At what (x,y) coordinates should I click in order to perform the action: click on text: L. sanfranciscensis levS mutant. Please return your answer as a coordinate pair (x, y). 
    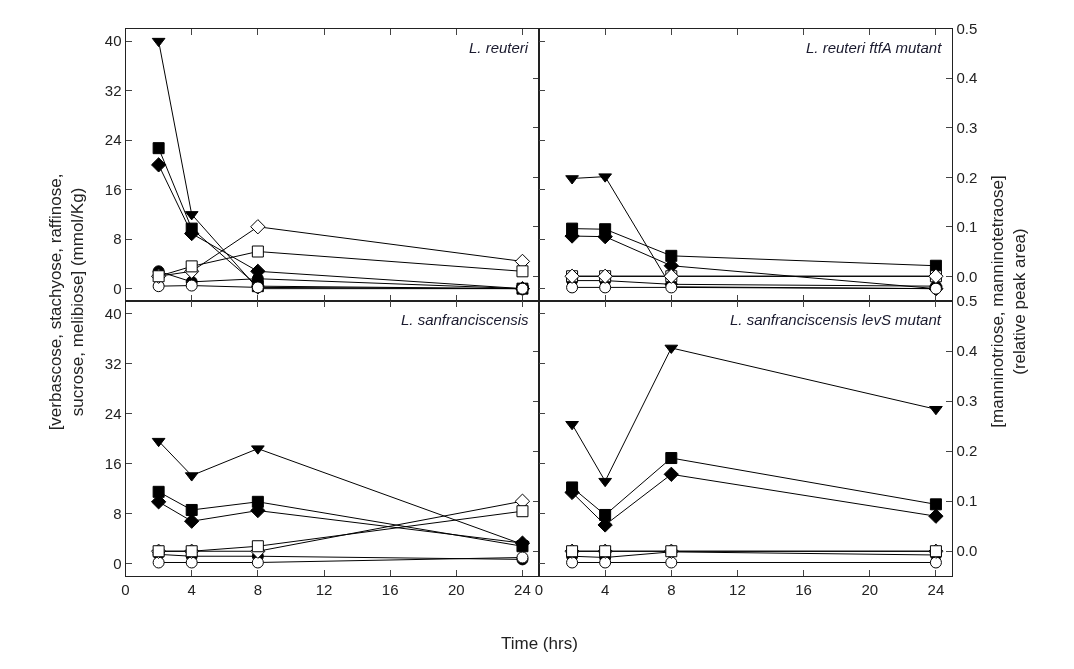
    Looking at the image, I should click on (836, 319).